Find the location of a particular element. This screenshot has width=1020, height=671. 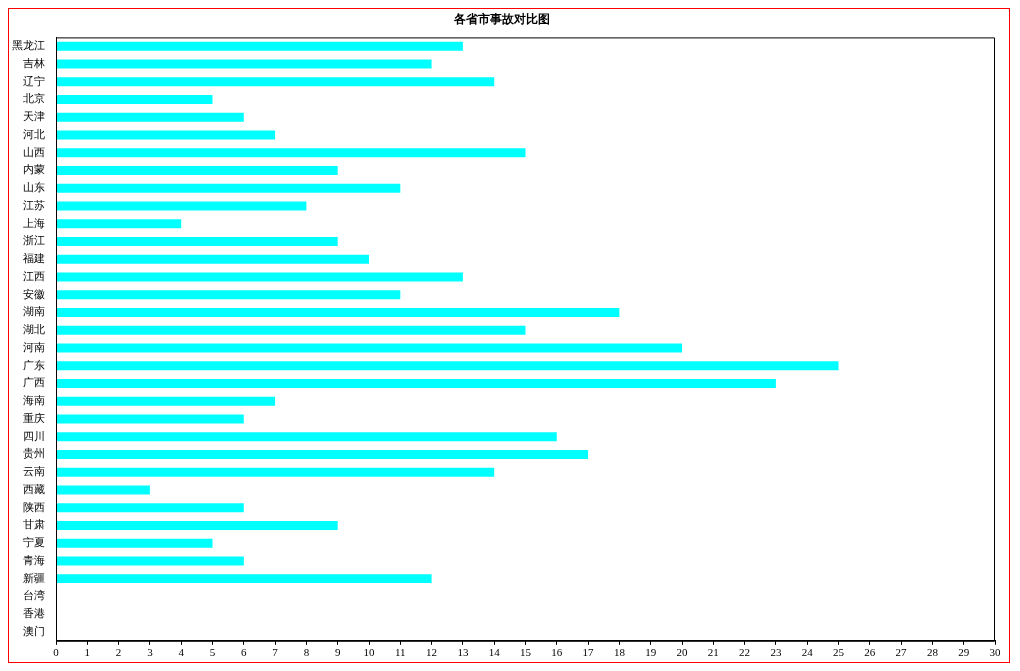

x-tick-label: 17 is located at coordinates (588, 652).